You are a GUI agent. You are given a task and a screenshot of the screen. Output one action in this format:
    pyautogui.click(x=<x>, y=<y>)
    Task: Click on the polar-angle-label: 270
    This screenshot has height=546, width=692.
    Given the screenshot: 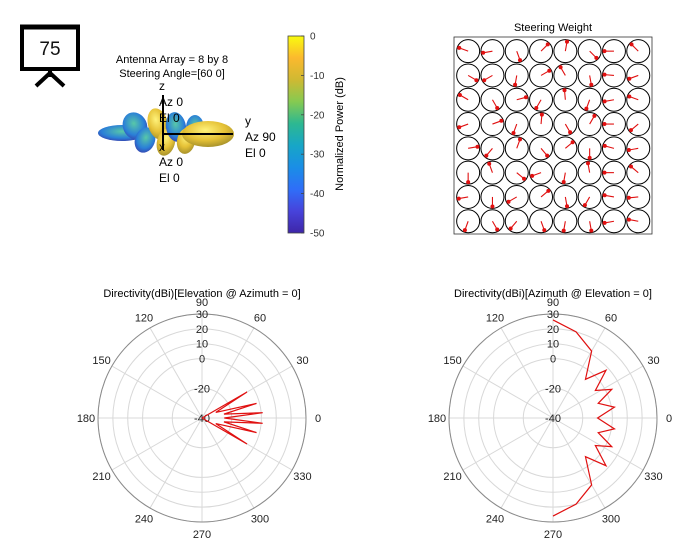 What is the action you would take?
    pyautogui.click(x=202, y=535)
    